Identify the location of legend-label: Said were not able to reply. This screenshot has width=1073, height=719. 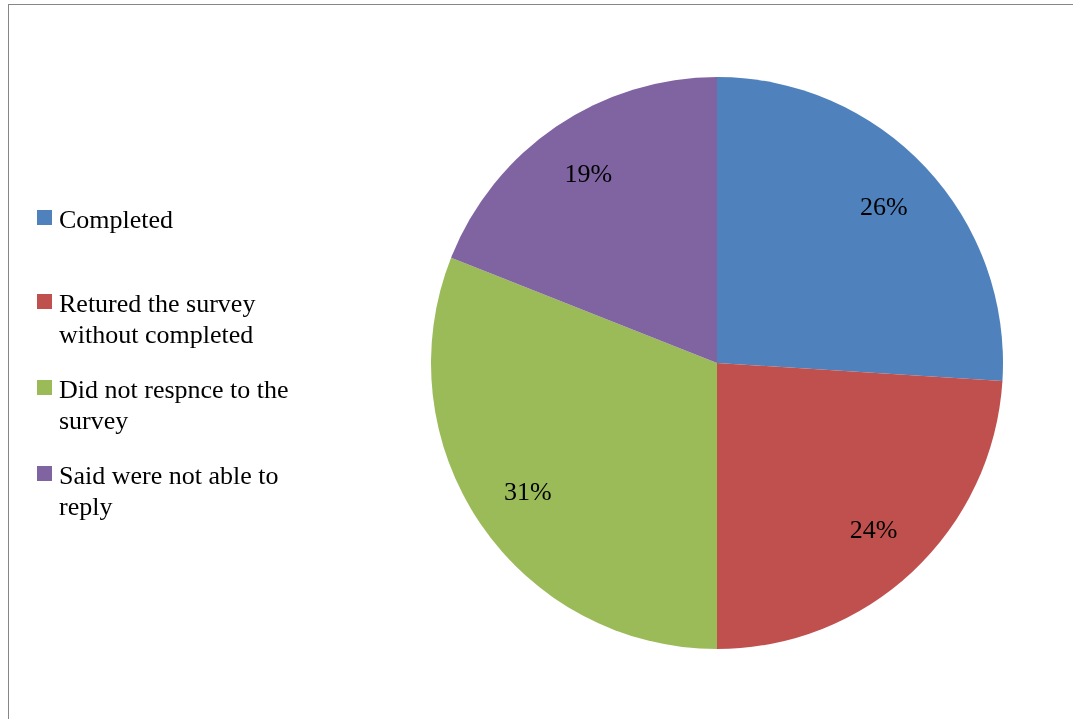
(169, 491).